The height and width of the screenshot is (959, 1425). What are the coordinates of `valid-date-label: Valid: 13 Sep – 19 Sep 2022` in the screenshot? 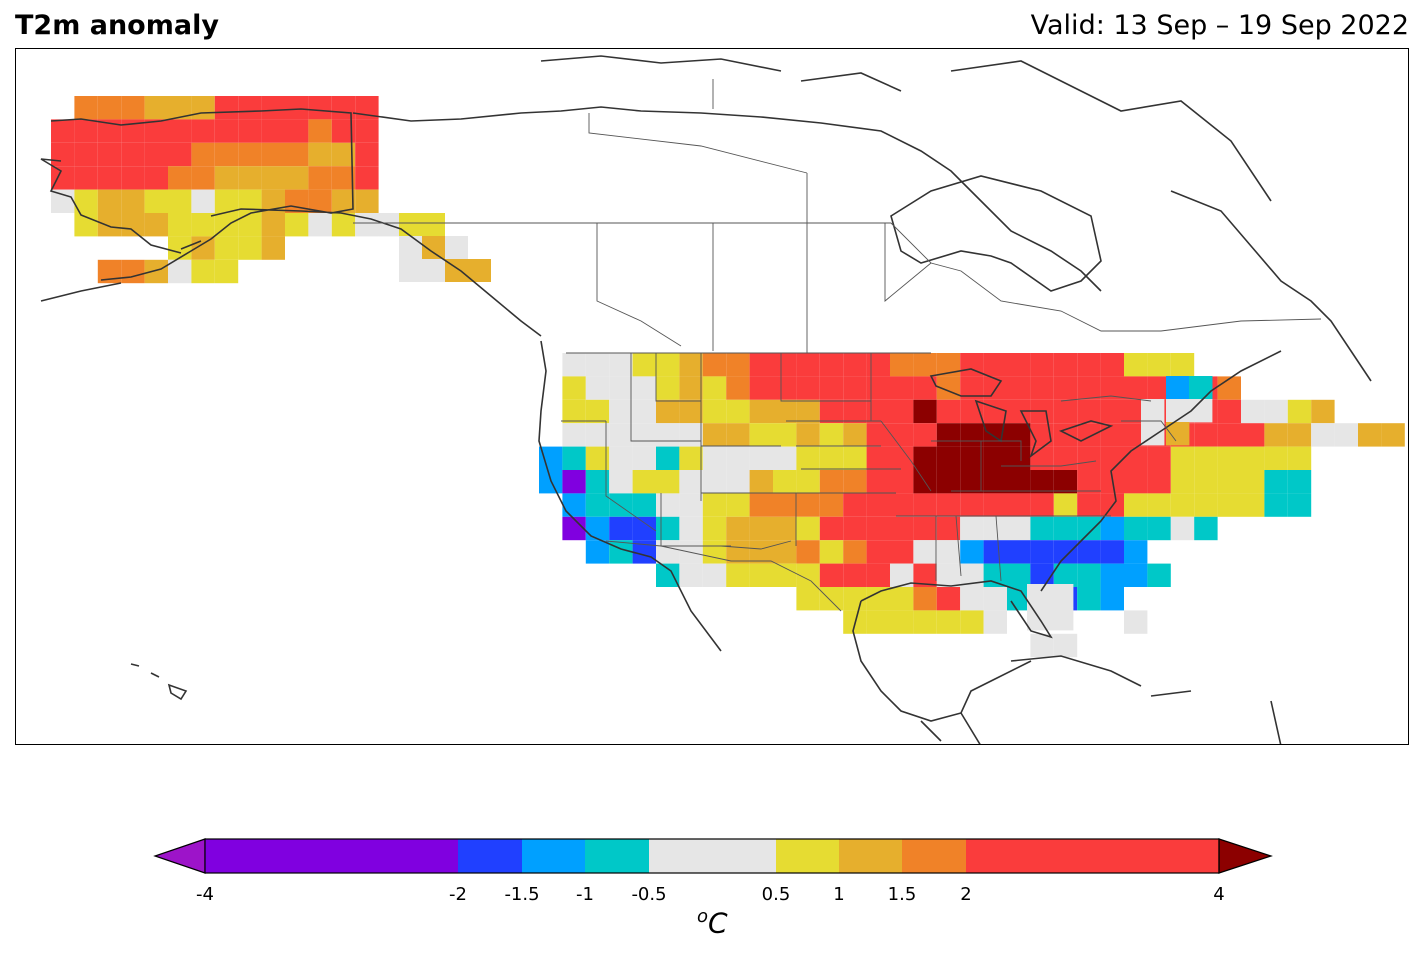 It's located at (1219, 25).